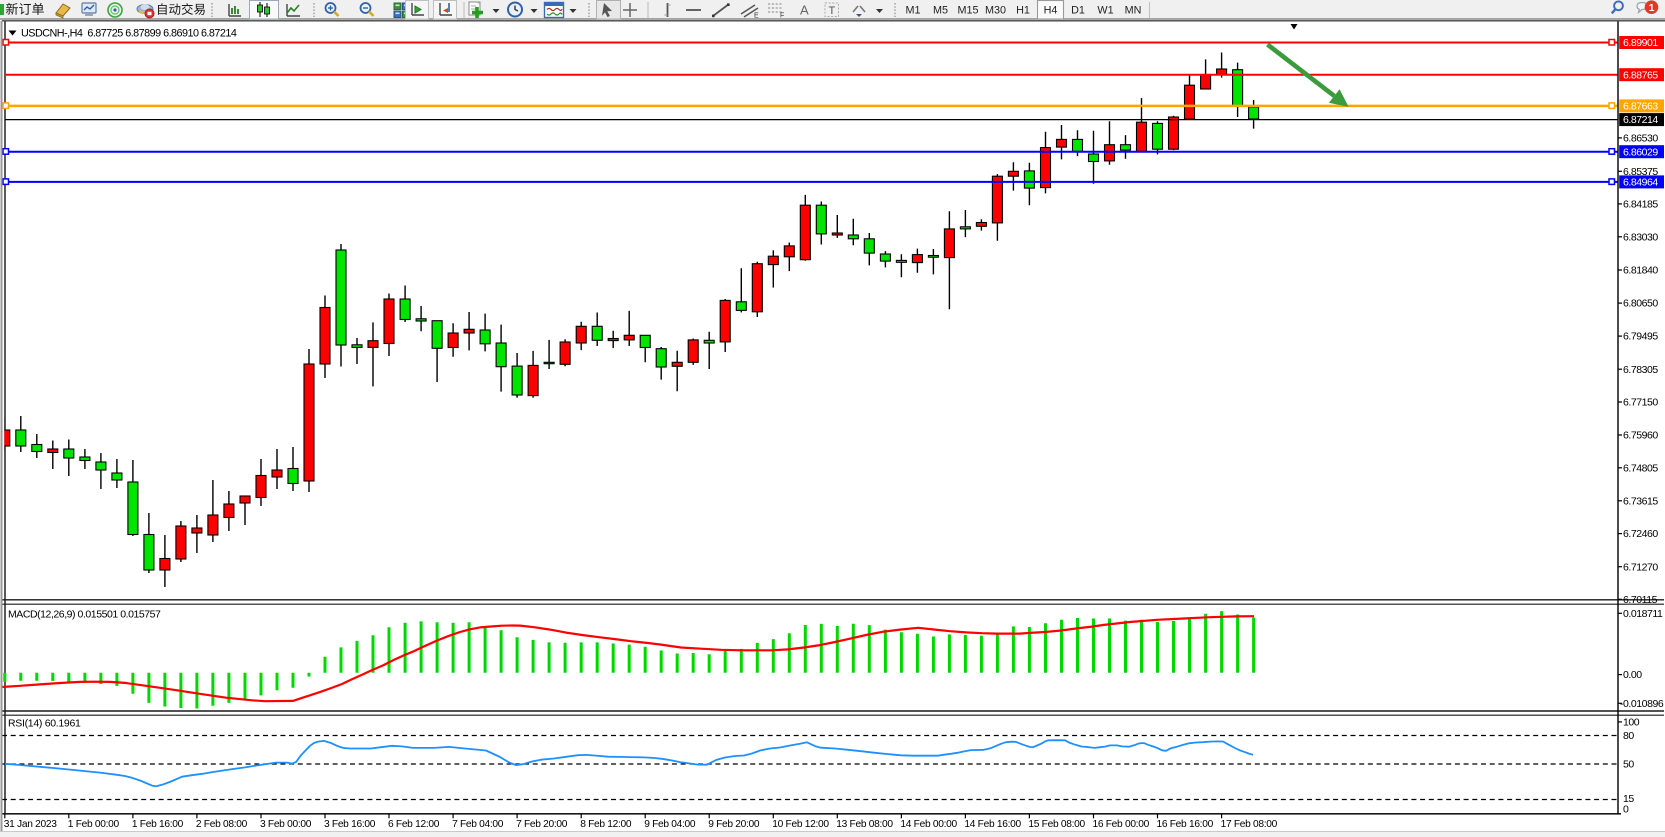 The height and width of the screenshot is (837, 1665). What do you see at coordinates (864, 824) in the screenshot?
I see `svg-text: 13 Feb 08:00` at bounding box center [864, 824].